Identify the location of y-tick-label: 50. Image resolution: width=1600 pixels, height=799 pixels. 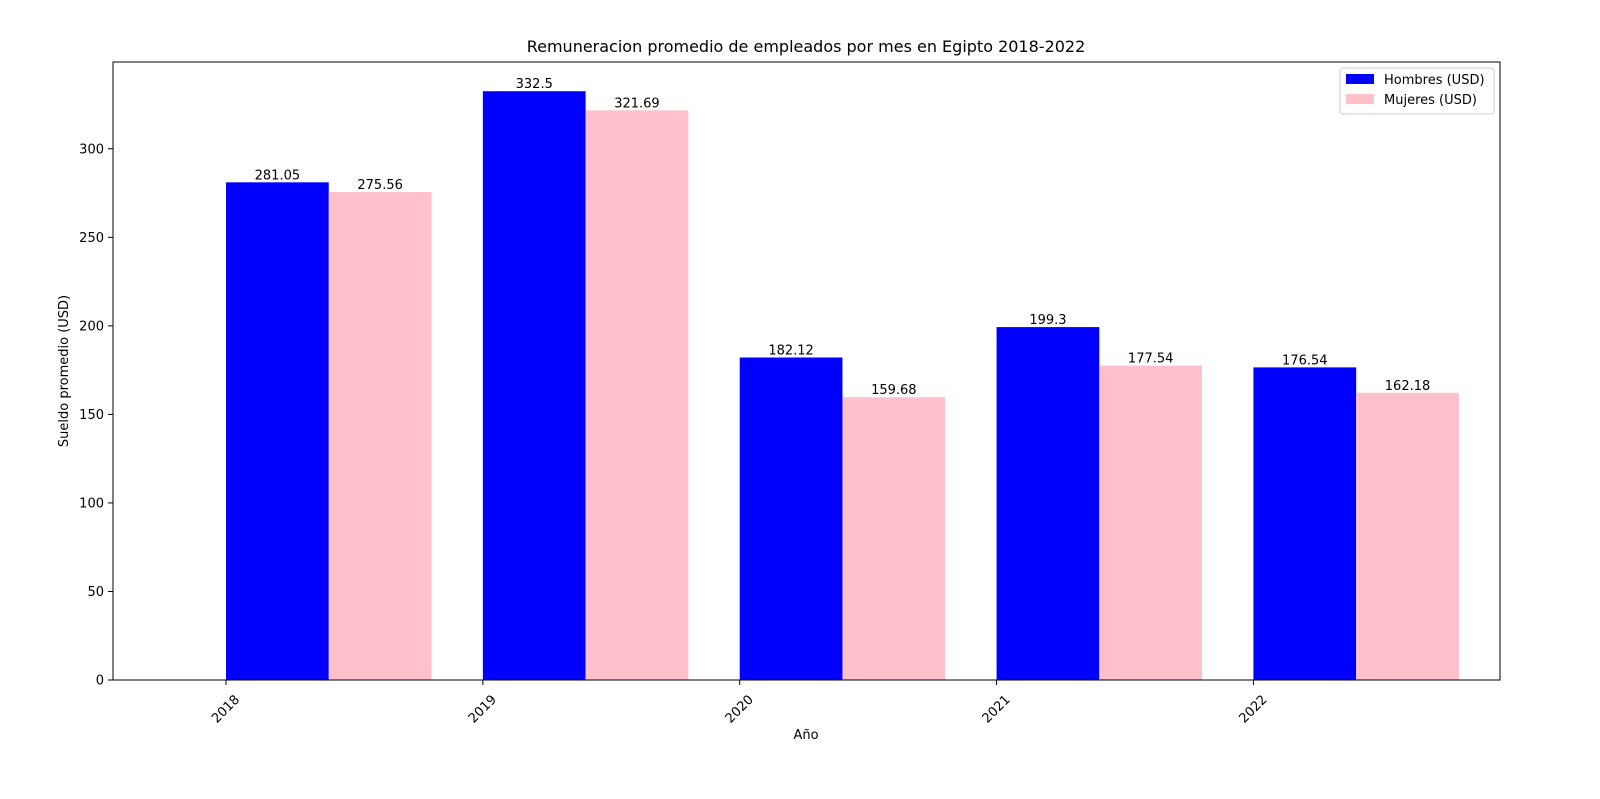
(95, 592).